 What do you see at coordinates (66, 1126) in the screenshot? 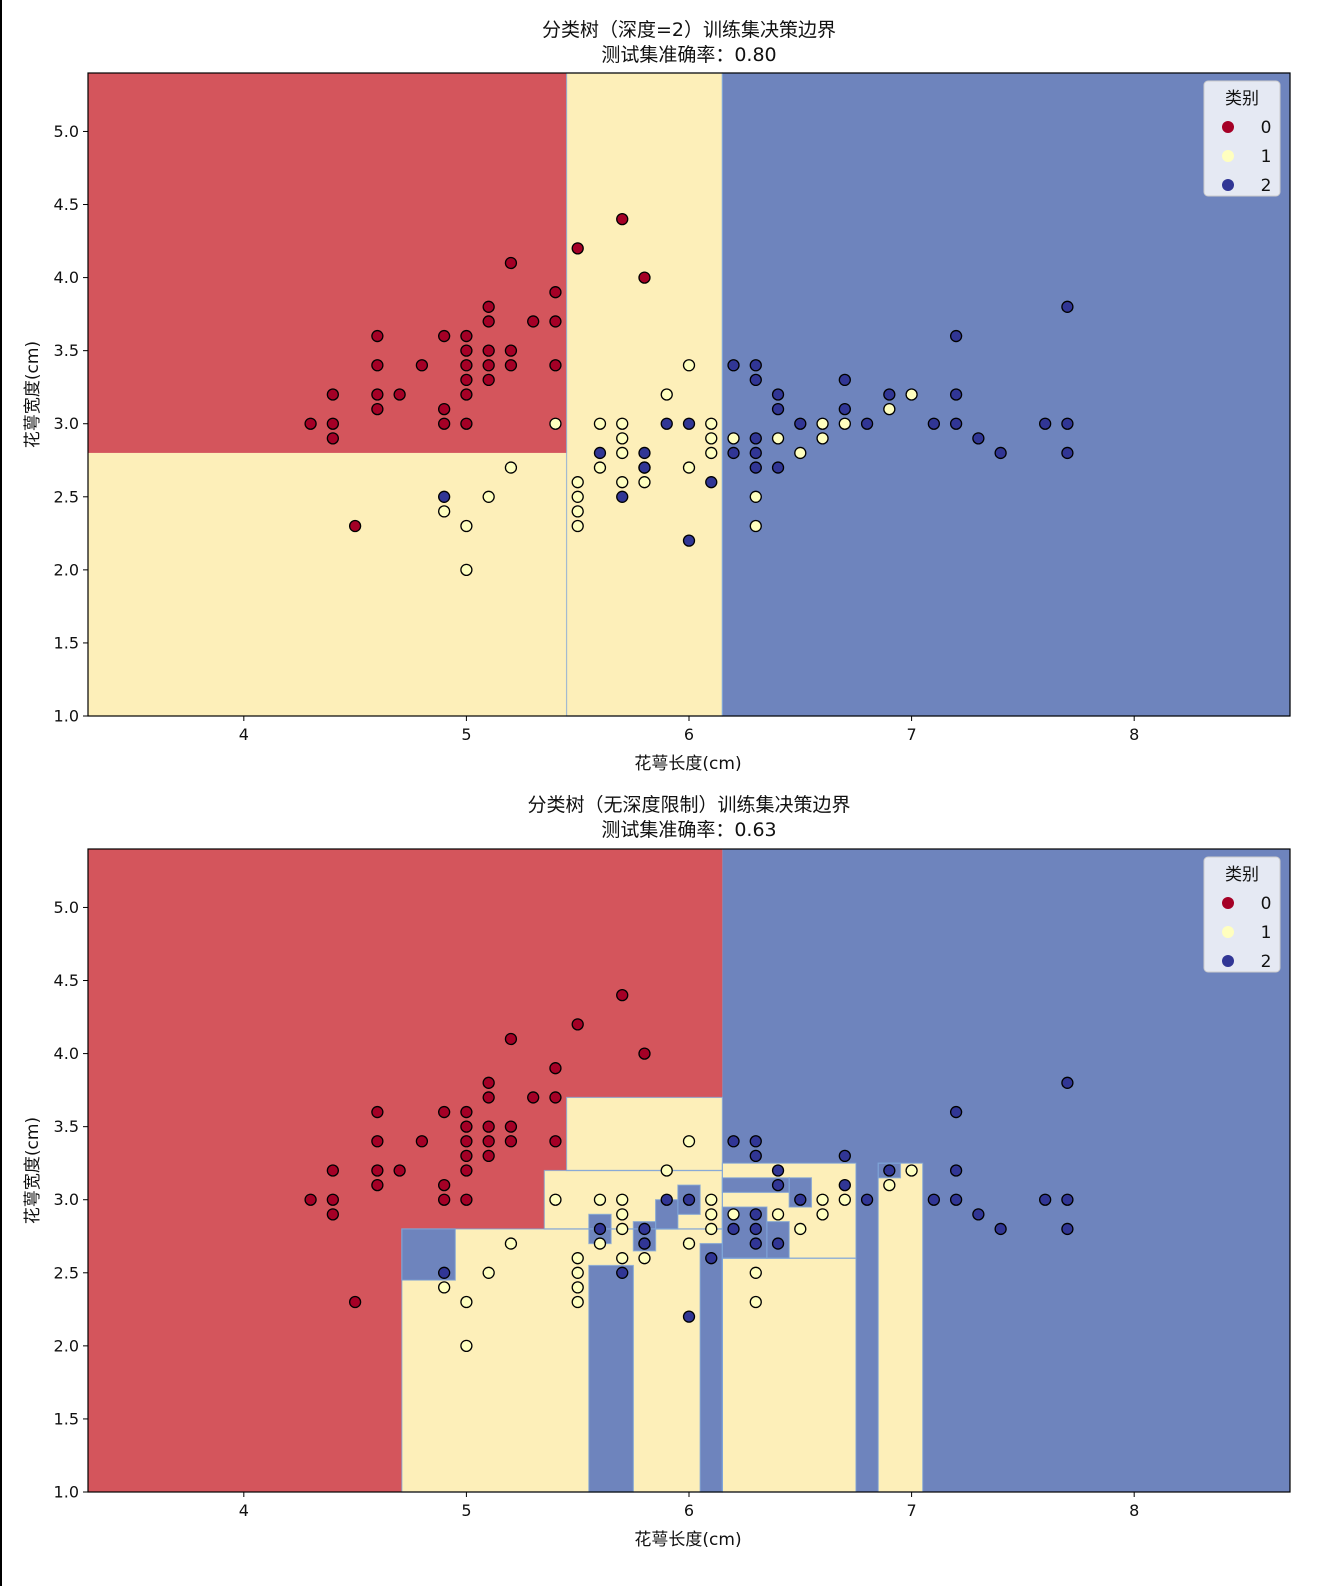
I see `y-tick-label: 3.5` at bounding box center [66, 1126].